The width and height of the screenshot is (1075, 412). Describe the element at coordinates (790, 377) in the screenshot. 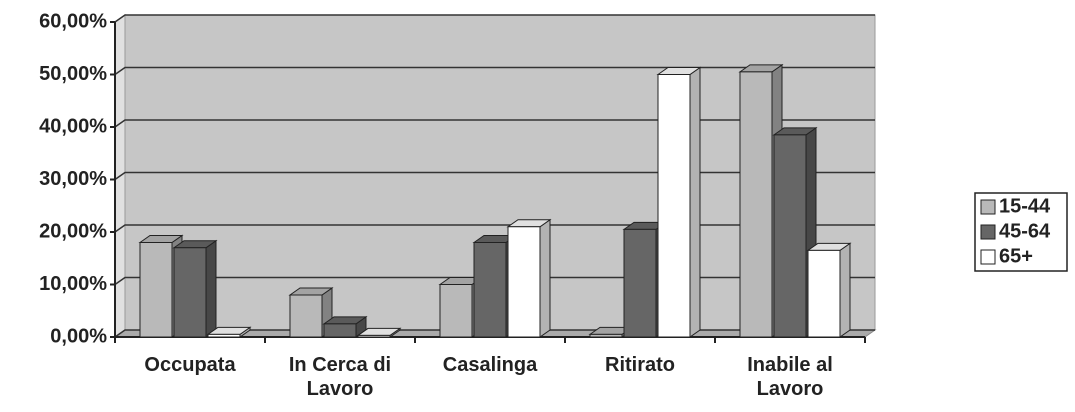

I see `x-tick-label: Inabile al Lavoro` at that location.